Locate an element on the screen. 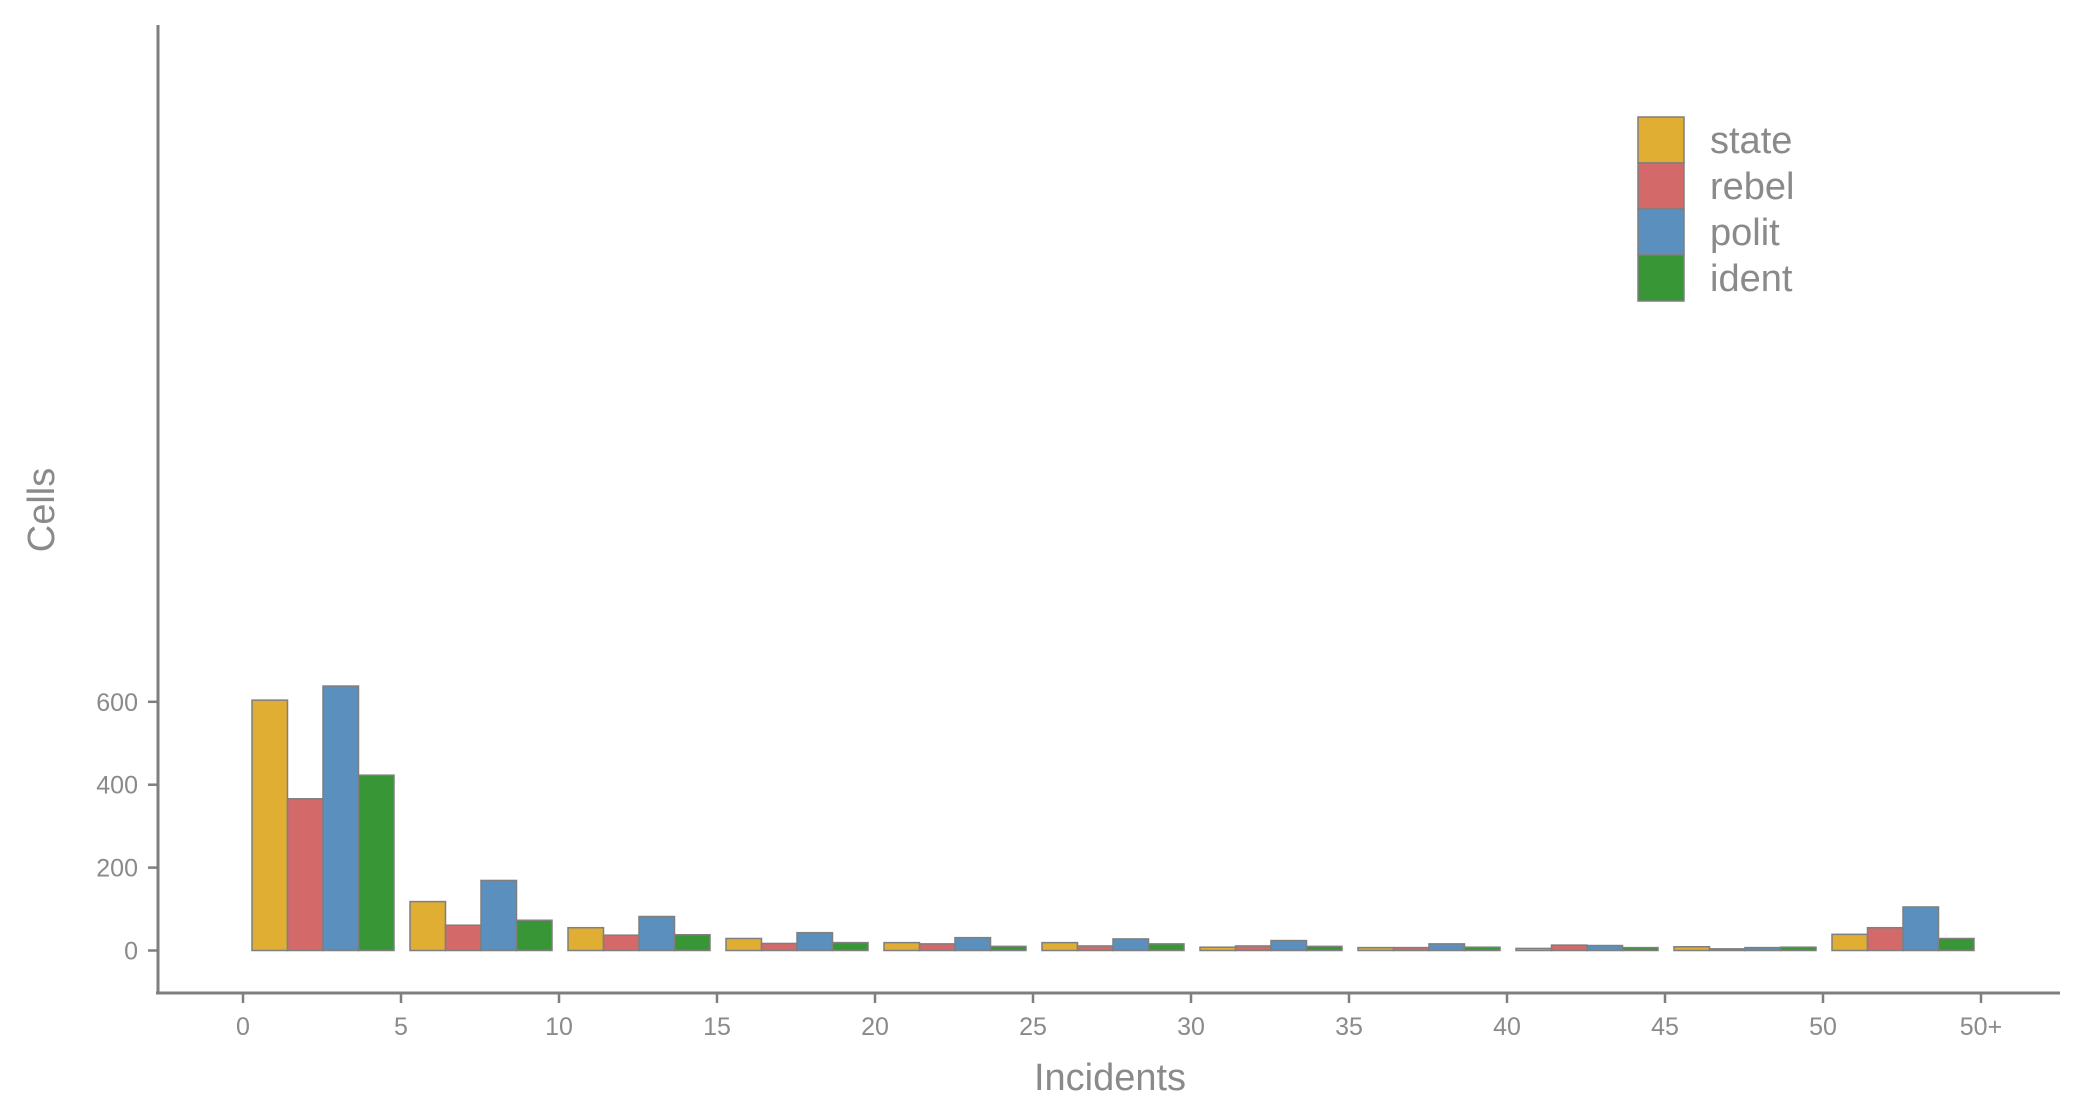  x-tick-label: 0 is located at coordinates (243, 1027).